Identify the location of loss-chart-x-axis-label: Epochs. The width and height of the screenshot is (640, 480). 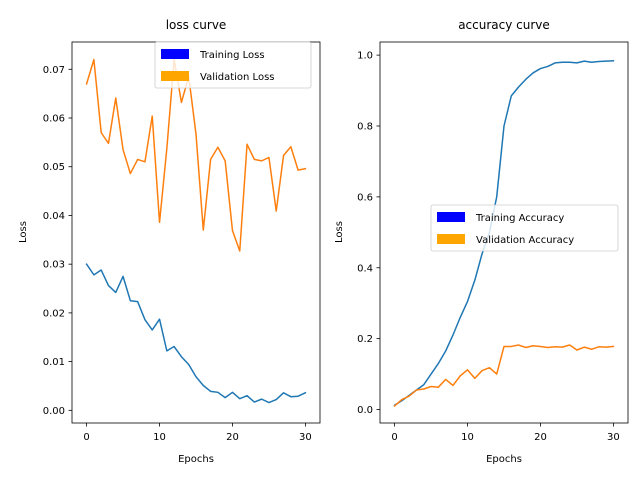
(196, 459).